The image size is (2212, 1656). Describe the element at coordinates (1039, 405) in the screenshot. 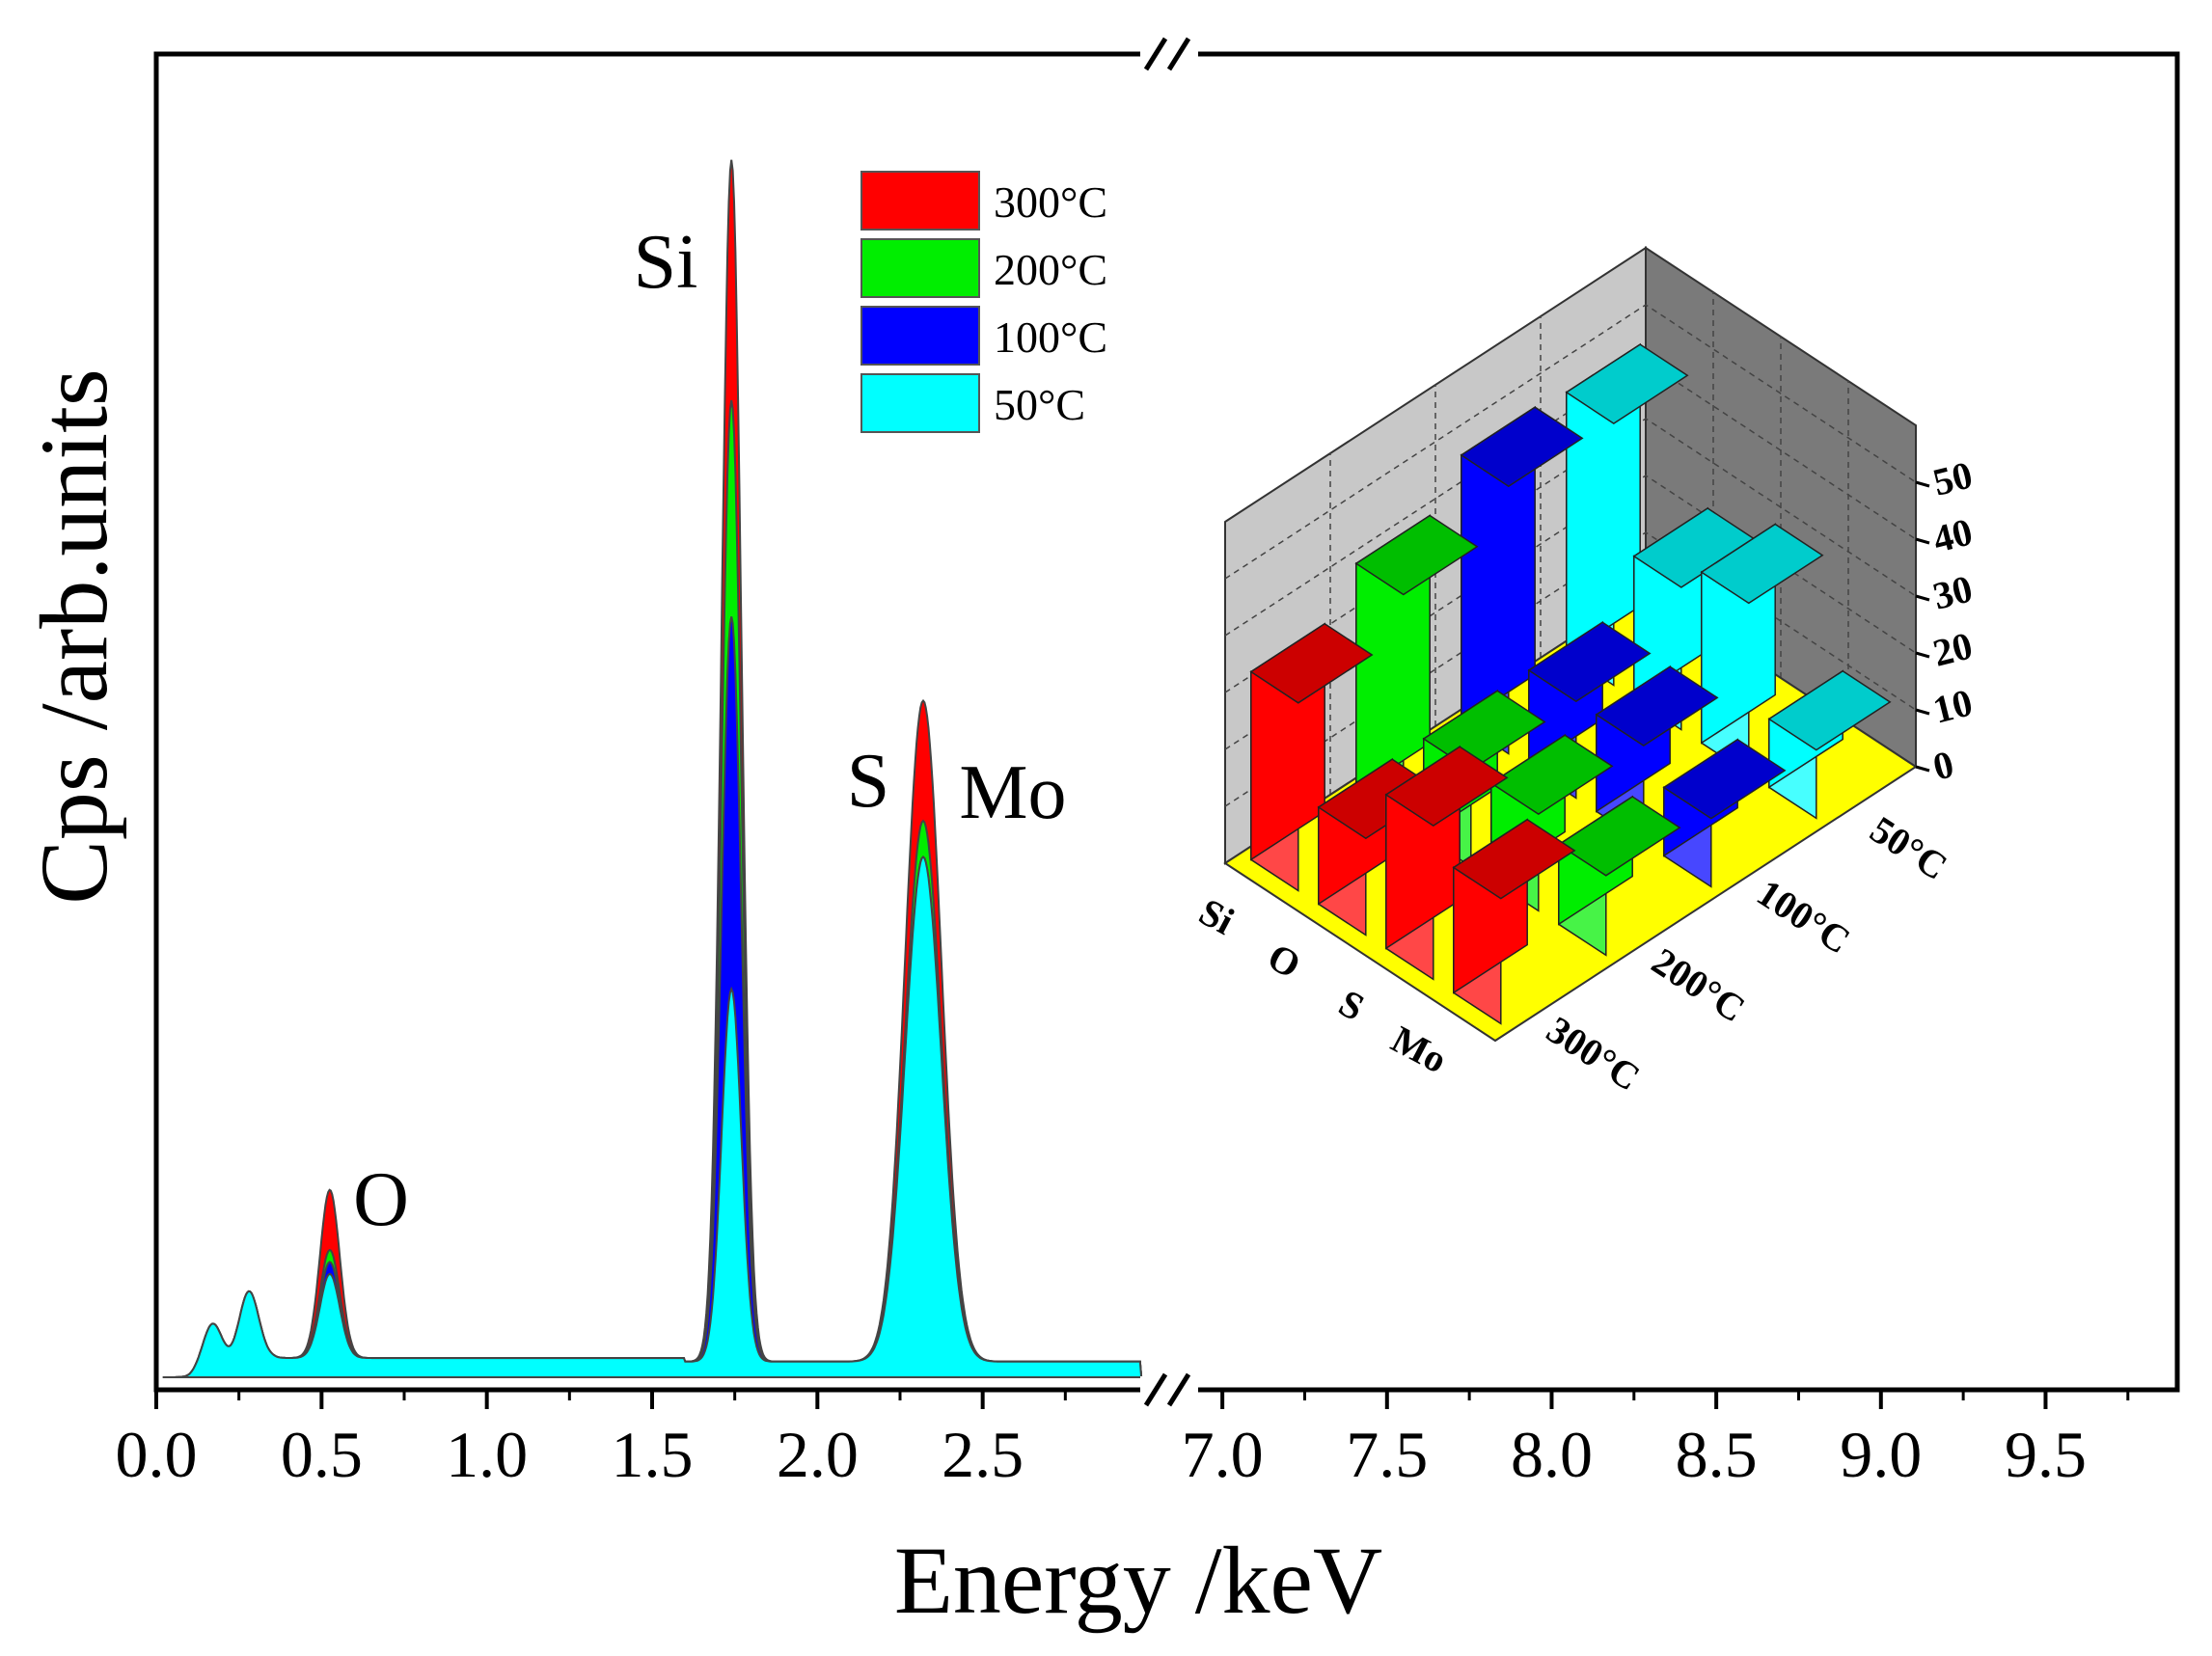

I see `legend-label: 50°C` at that location.